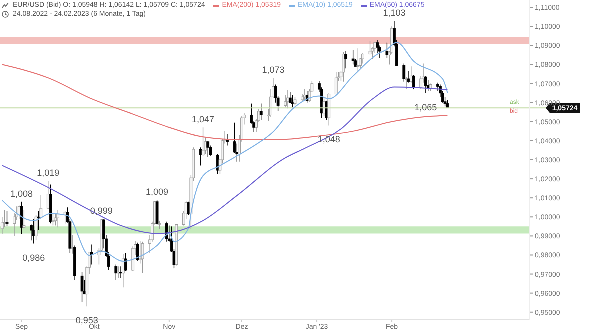 The height and width of the screenshot is (334, 600). I want to click on annotation: 0,953, so click(87, 321).